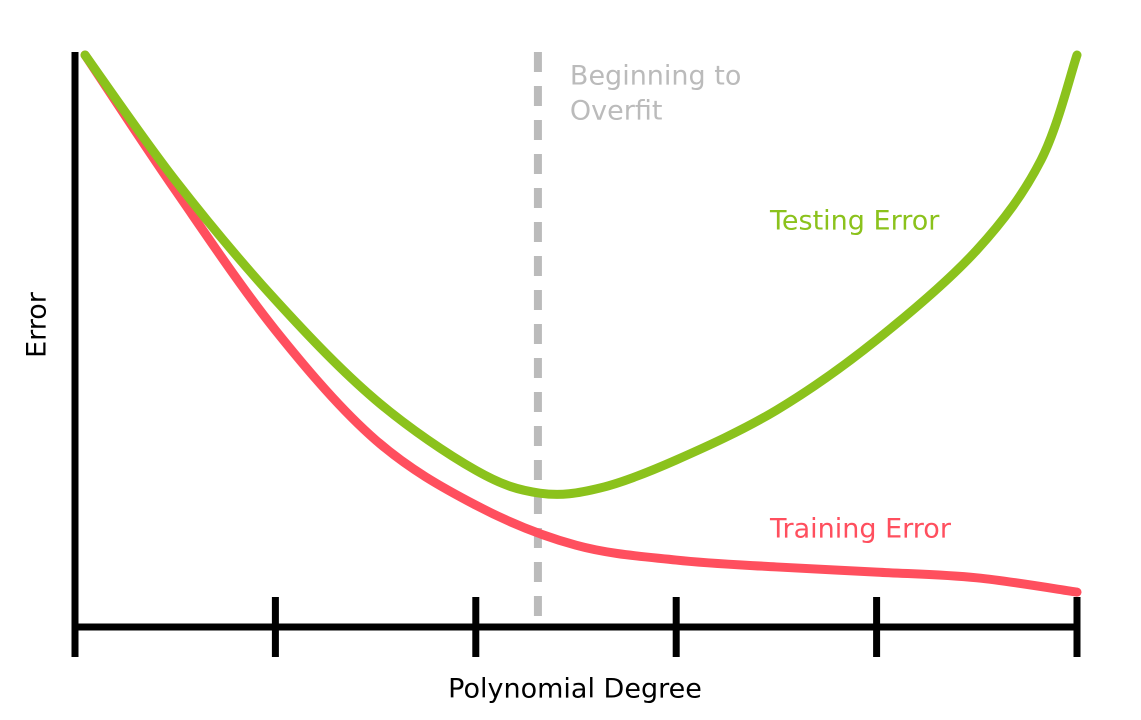 Image resolution: width=1141 pixels, height=720 pixels. What do you see at coordinates (854, 221) in the screenshot?
I see `series-label: Testing Error` at bounding box center [854, 221].